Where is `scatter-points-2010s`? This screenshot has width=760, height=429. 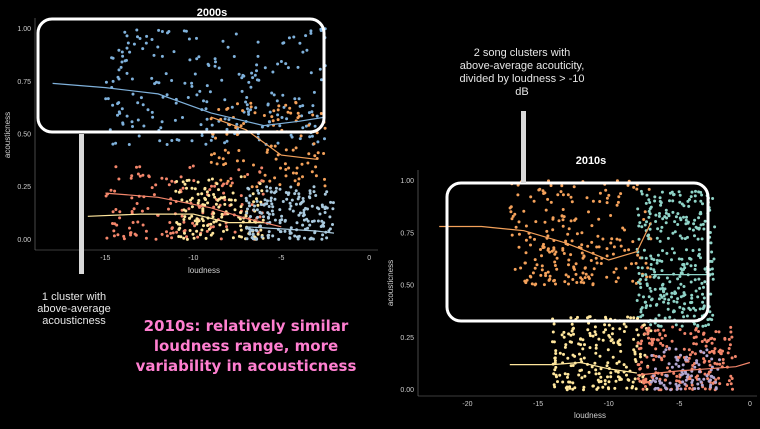
scatter-points-2010s is located at coordinates (622, 285).